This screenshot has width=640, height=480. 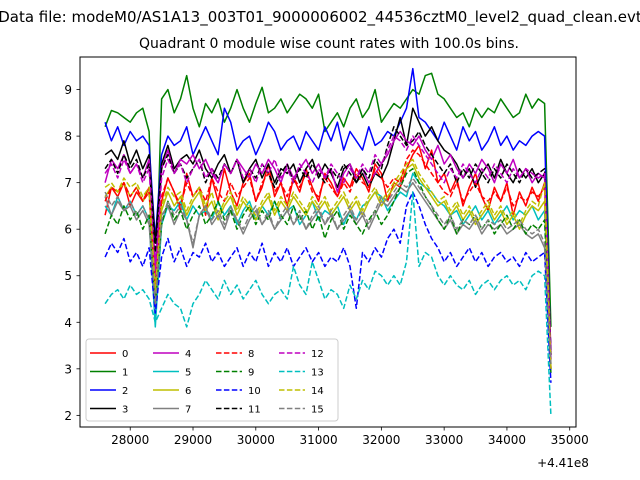 What do you see at coordinates (68, 276) in the screenshot?
I see `y-tick-label: 5` at bounding box center [68, 276].